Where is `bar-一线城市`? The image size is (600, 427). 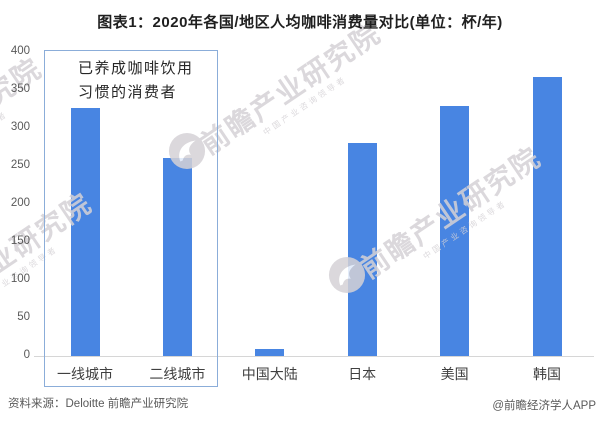 bar-一线城市 is located at coordinates (85, 232).